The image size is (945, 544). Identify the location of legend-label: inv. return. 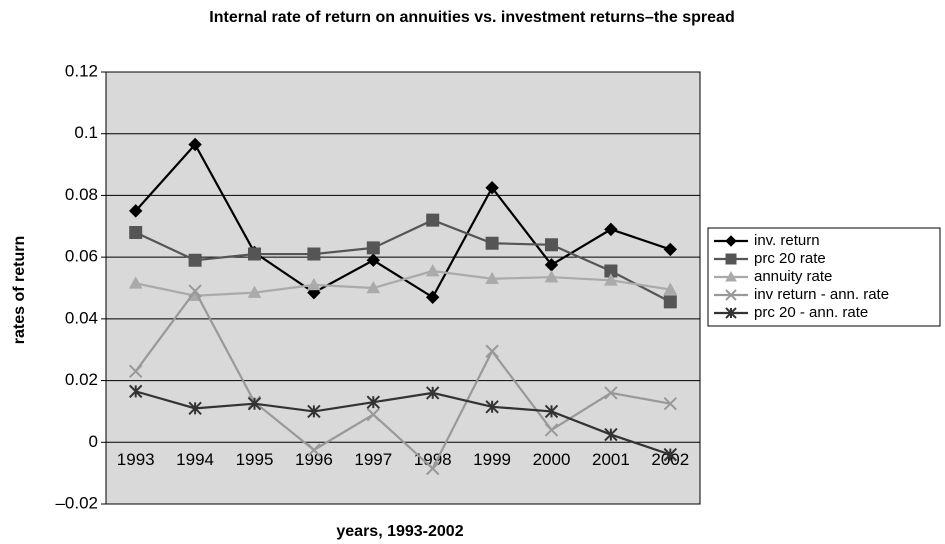
(787, 240).